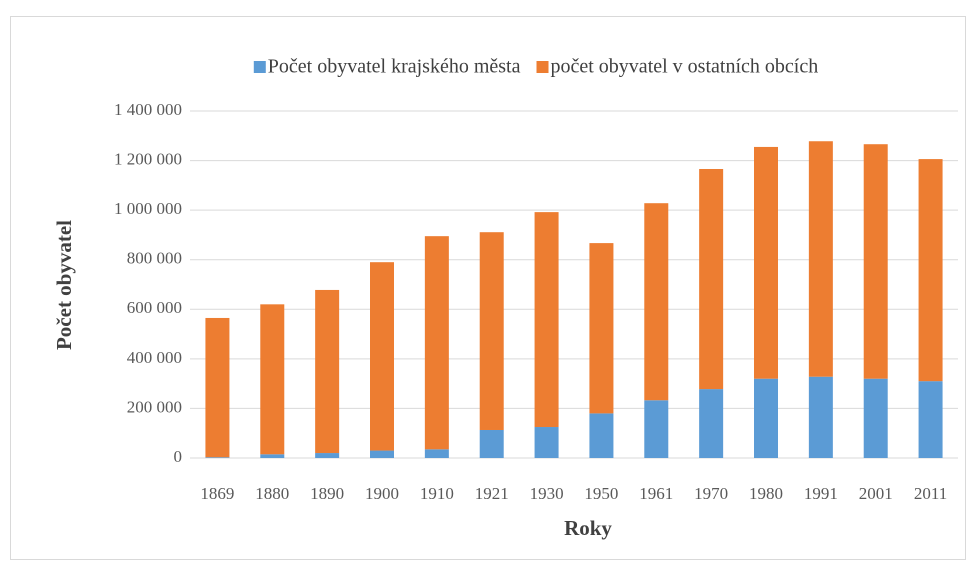  I want to click on y-tick-label: 0, so click(178, 456).